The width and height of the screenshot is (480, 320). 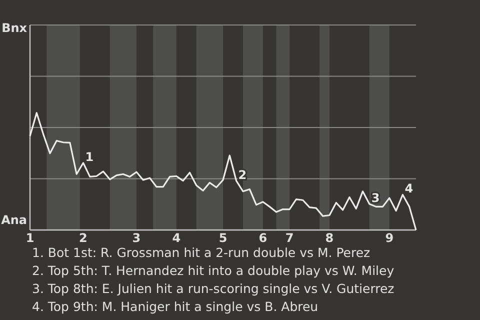 I want to click on x-tick-label: 4, so click(x=176, y=238).